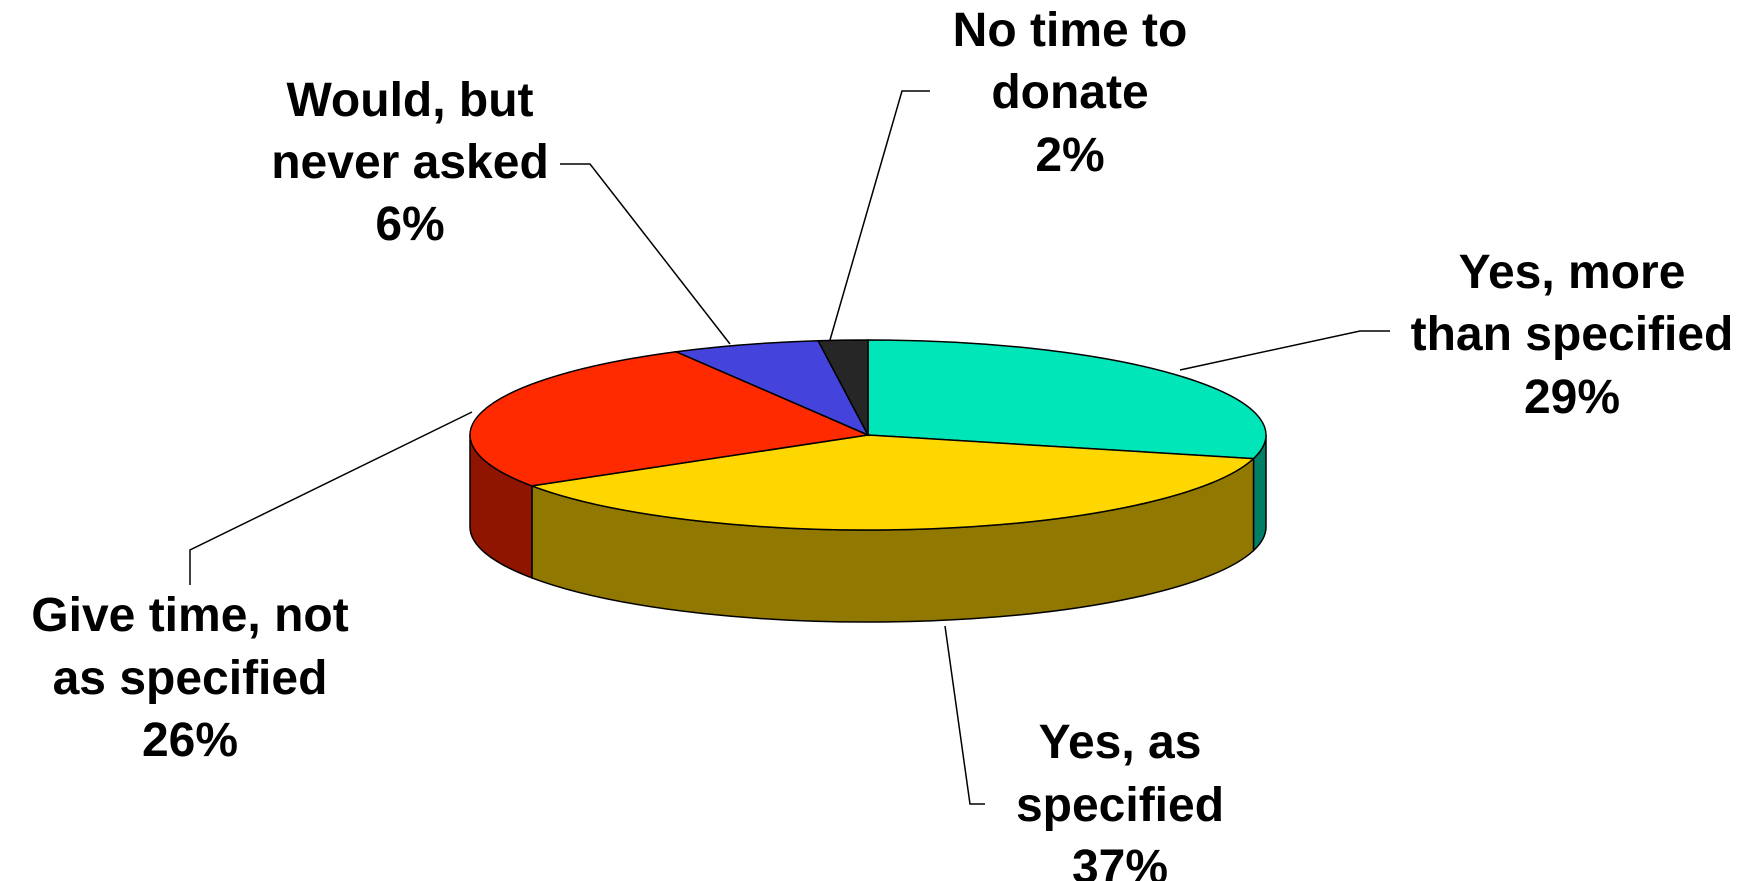 The image size is (1760, 881). I want to click on slice-label-line: as specified, so click(190, 678).